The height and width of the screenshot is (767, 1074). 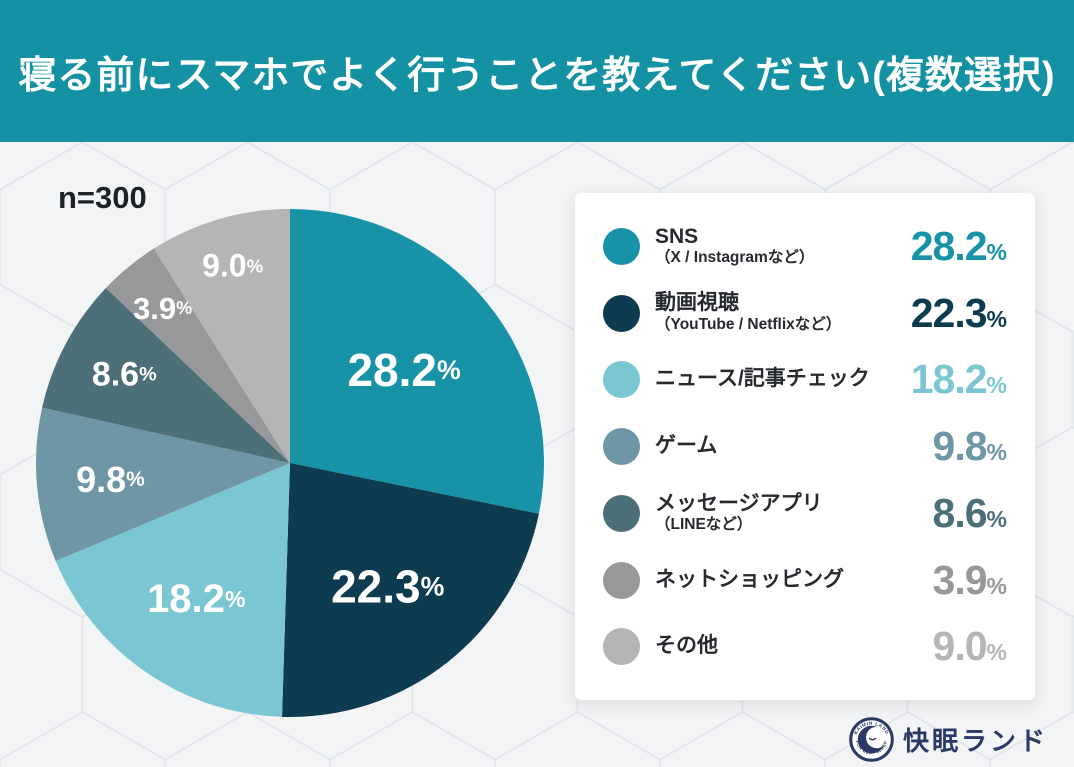 What do you see at coordinates (677, 236) in the screenshot?
I see `legend-item-label: SNS` at bounding box center [677, 236].